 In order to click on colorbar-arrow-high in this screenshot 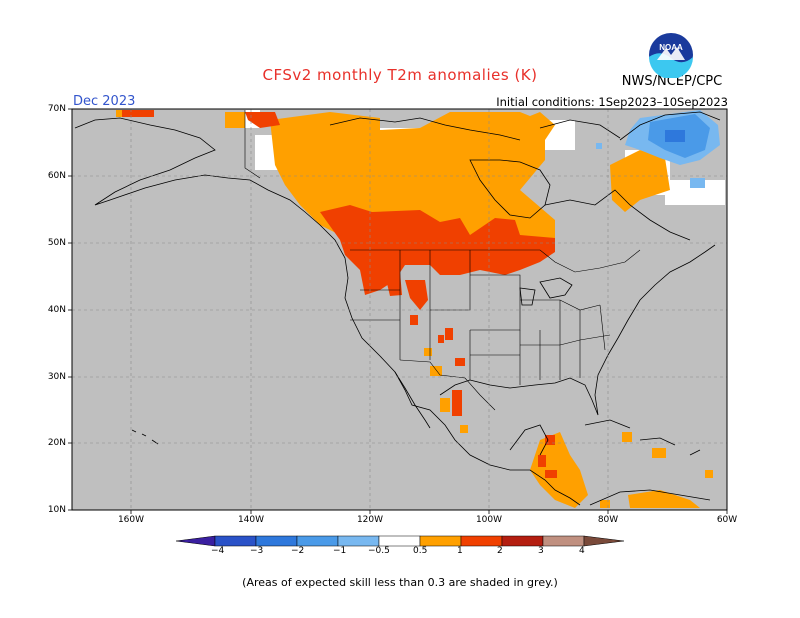, I will do `click(604, 541)`.